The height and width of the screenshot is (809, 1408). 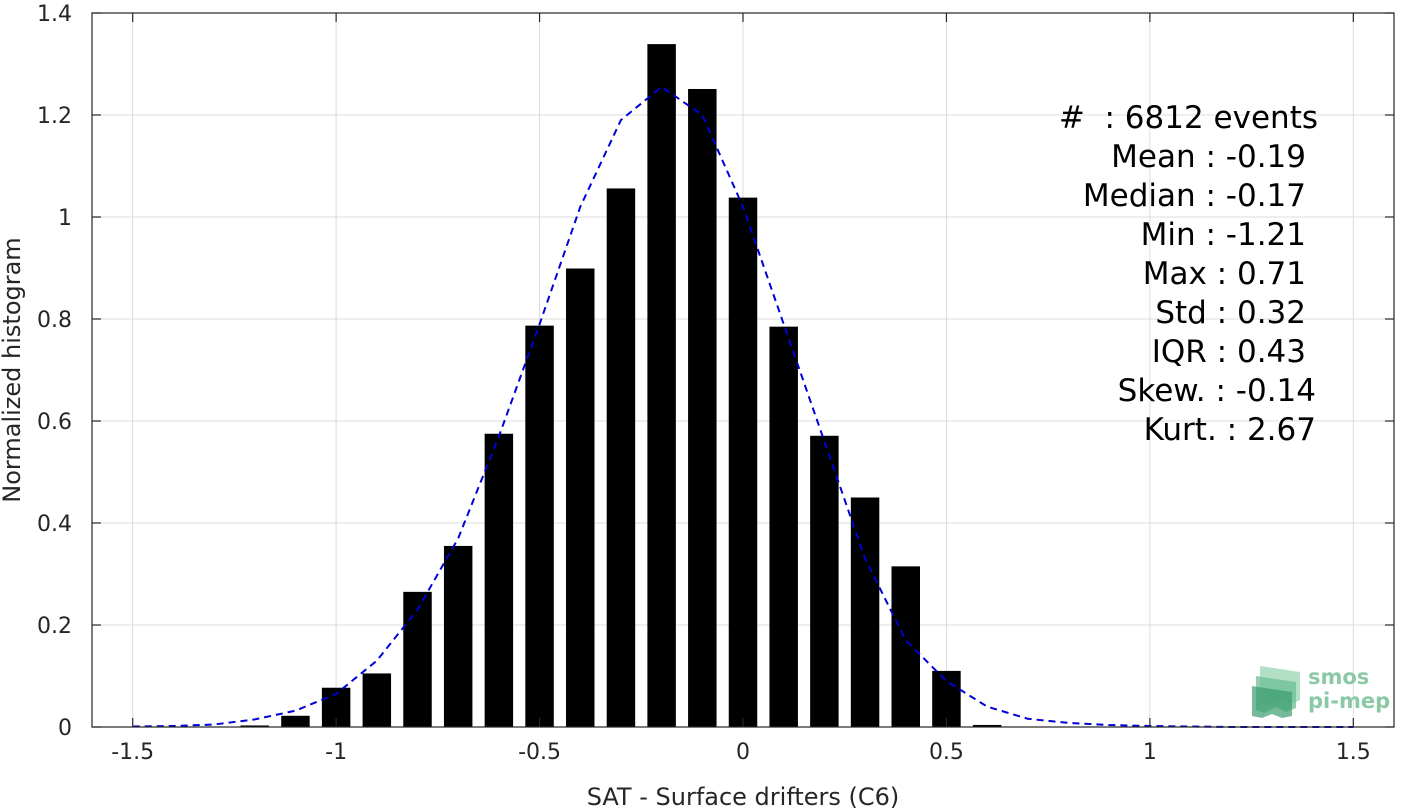 What do you see at coordinates (13, 369) in the screenshot?
I see `y-axis-label: Normalized histogram` at bounding box center [13, 369].